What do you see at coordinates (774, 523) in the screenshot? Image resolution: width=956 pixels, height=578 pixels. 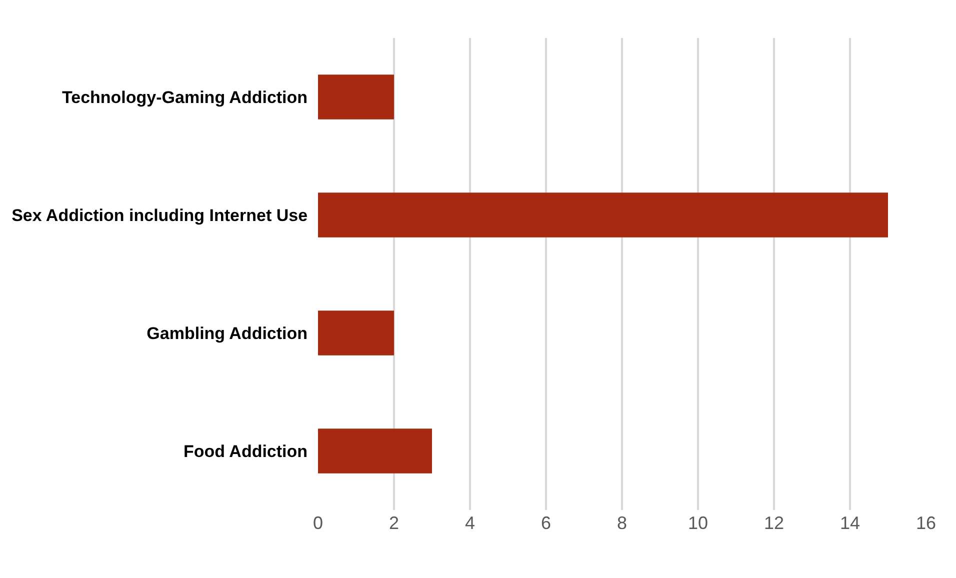 I see `x-tick-label: 12` at bounding box center [774, 523].